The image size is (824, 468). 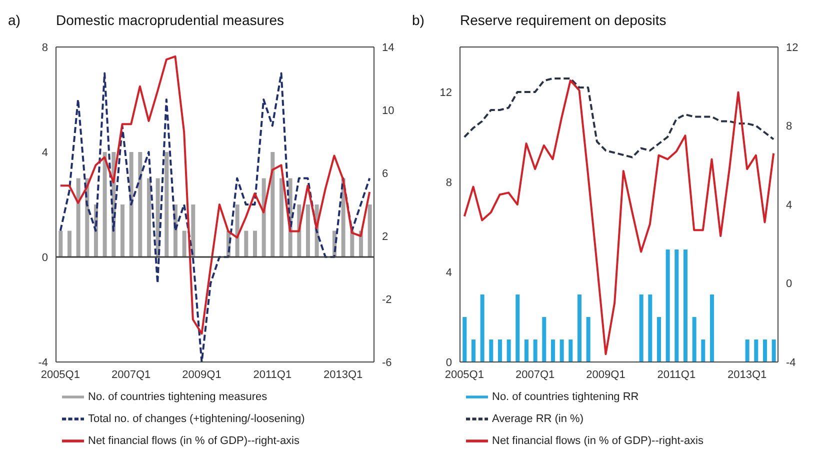 What do you see at coordinates (565, 396) in the screenshot?
I see `legend-label: No. of countries tightening RR` at bounding box center [565, 396].